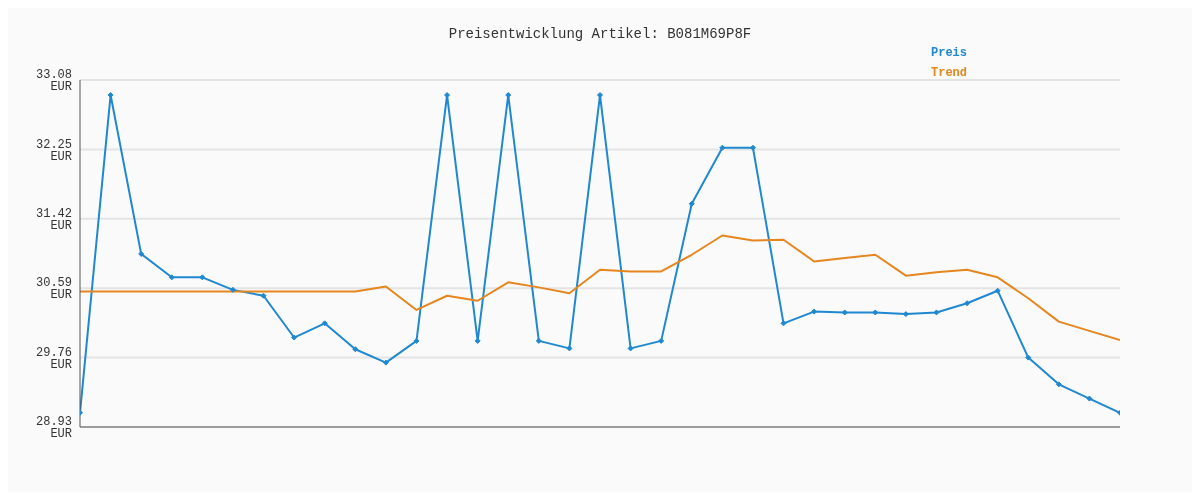  What do you see at coordinates (53, 81) in the screenshot?
I see `y-tick-label: 33.08 EUR` at bounding box center [53, 81].